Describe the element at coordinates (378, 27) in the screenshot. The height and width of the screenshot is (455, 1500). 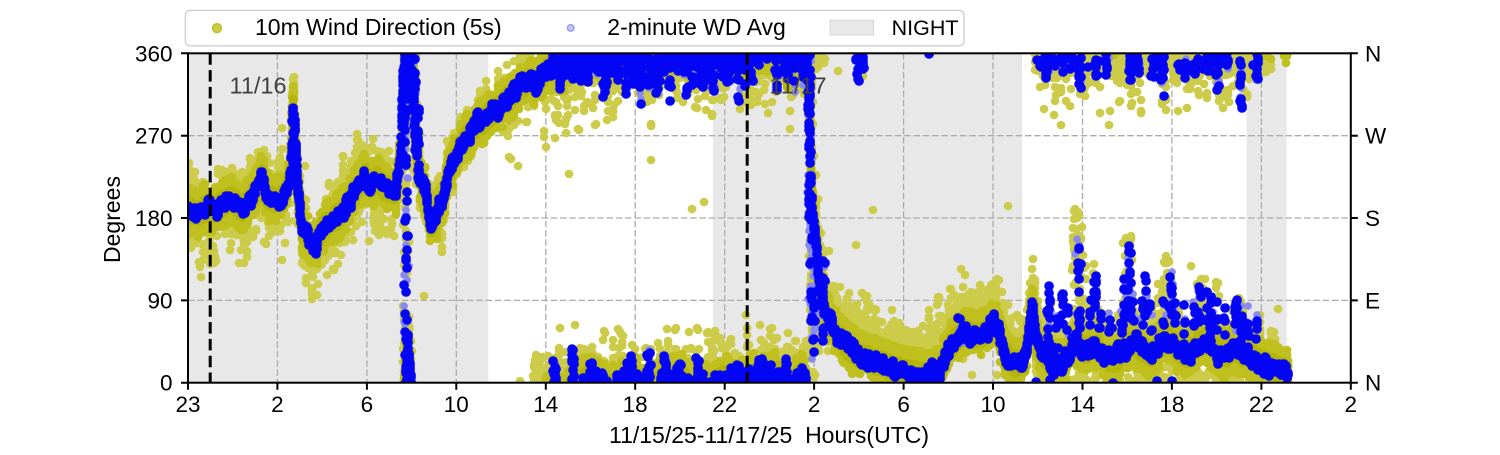
I see `svg-text: 10m Wind Direction (5s)` at that location.